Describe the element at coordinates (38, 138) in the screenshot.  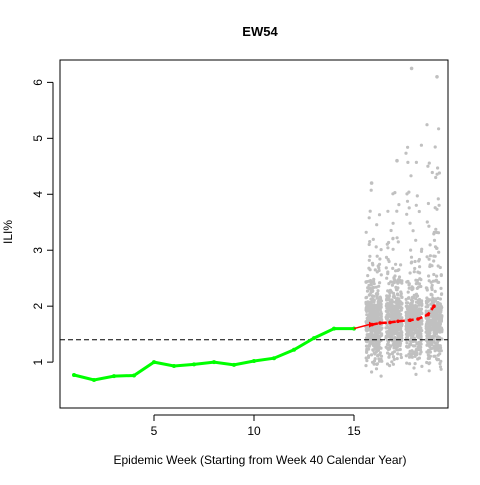
I see `y-tick-label: 5` at that location.